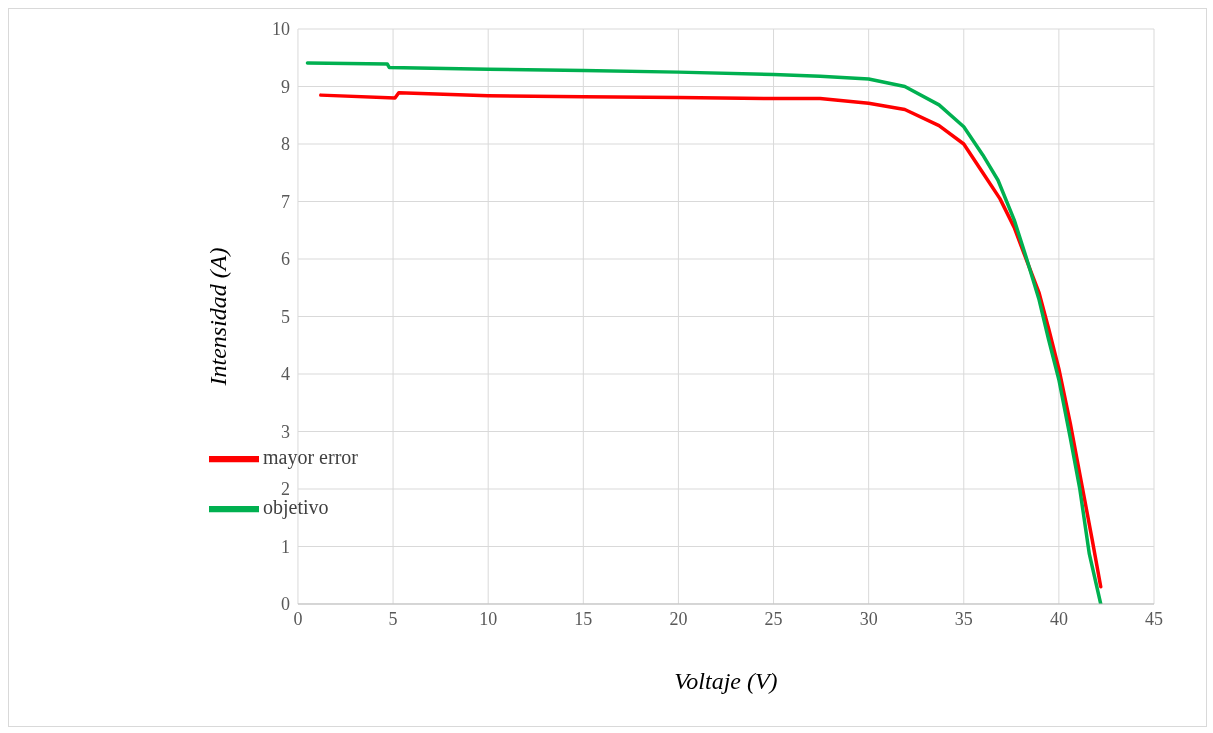 The width and height of the screenshot is (1213, 733). Describe the element at coordinates (298, 618) in the screenshot. I see `x-tick-label: 0` at that location.